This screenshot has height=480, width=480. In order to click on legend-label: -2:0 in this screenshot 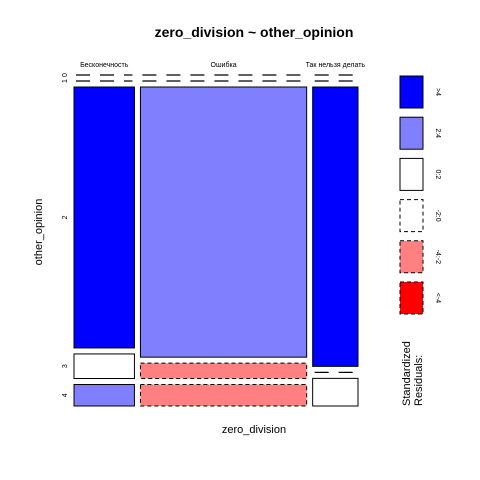, I will do `click(437, 216)`.